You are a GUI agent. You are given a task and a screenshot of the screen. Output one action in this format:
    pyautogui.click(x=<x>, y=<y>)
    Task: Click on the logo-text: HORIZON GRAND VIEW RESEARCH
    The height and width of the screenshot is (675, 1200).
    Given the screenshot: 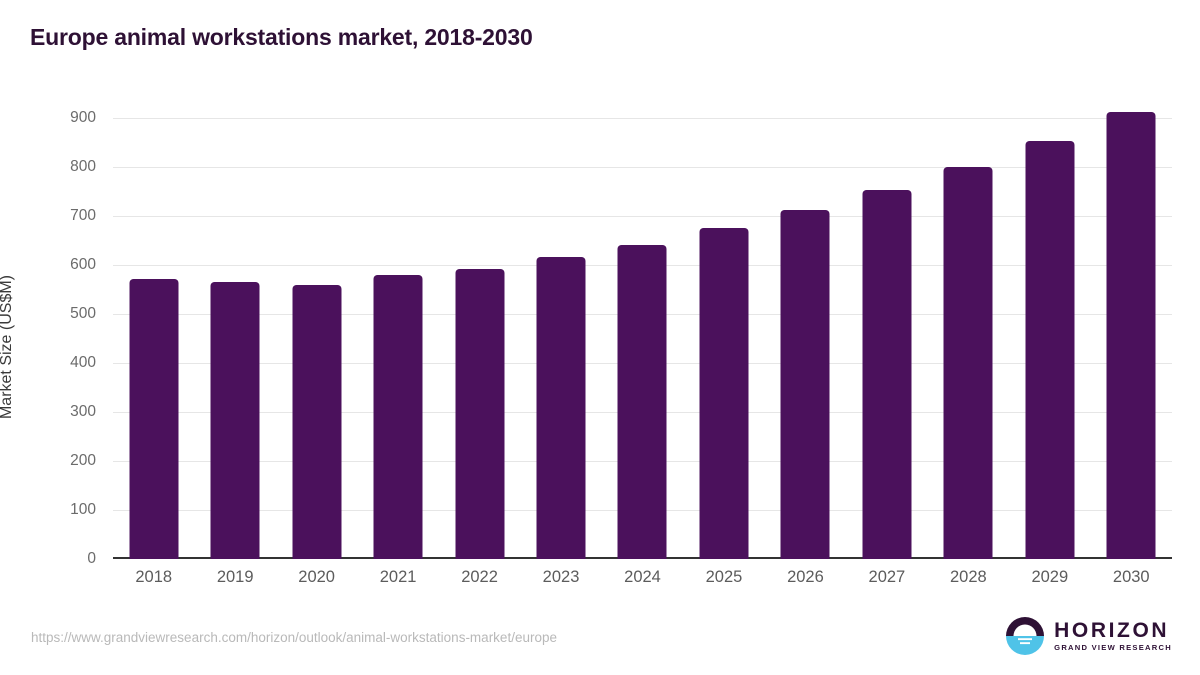 What is the action you would take?
    pyautogui.click(x=1113, y=636)
    